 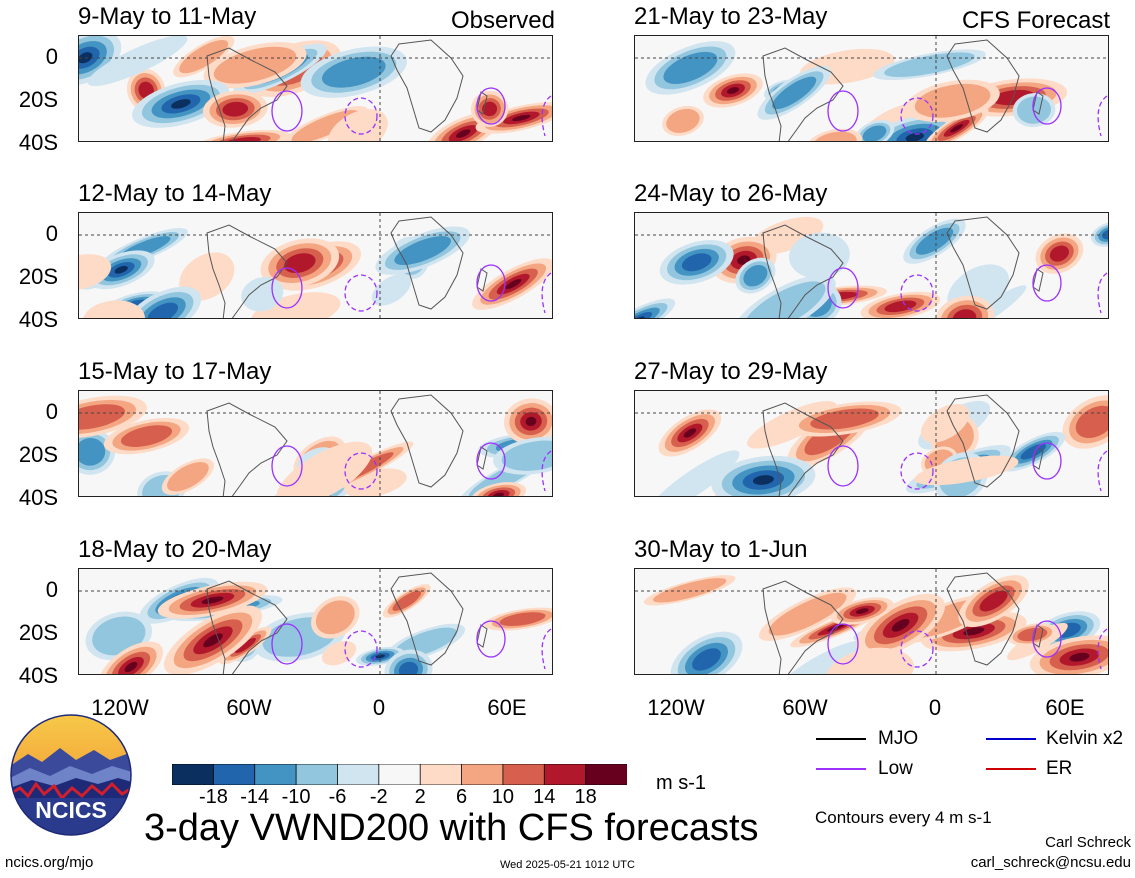 What do you see at coordinates (503, 797) in the screenshot?
I see `colorbar-tick-label: 10` at bounding box center [503, 797].